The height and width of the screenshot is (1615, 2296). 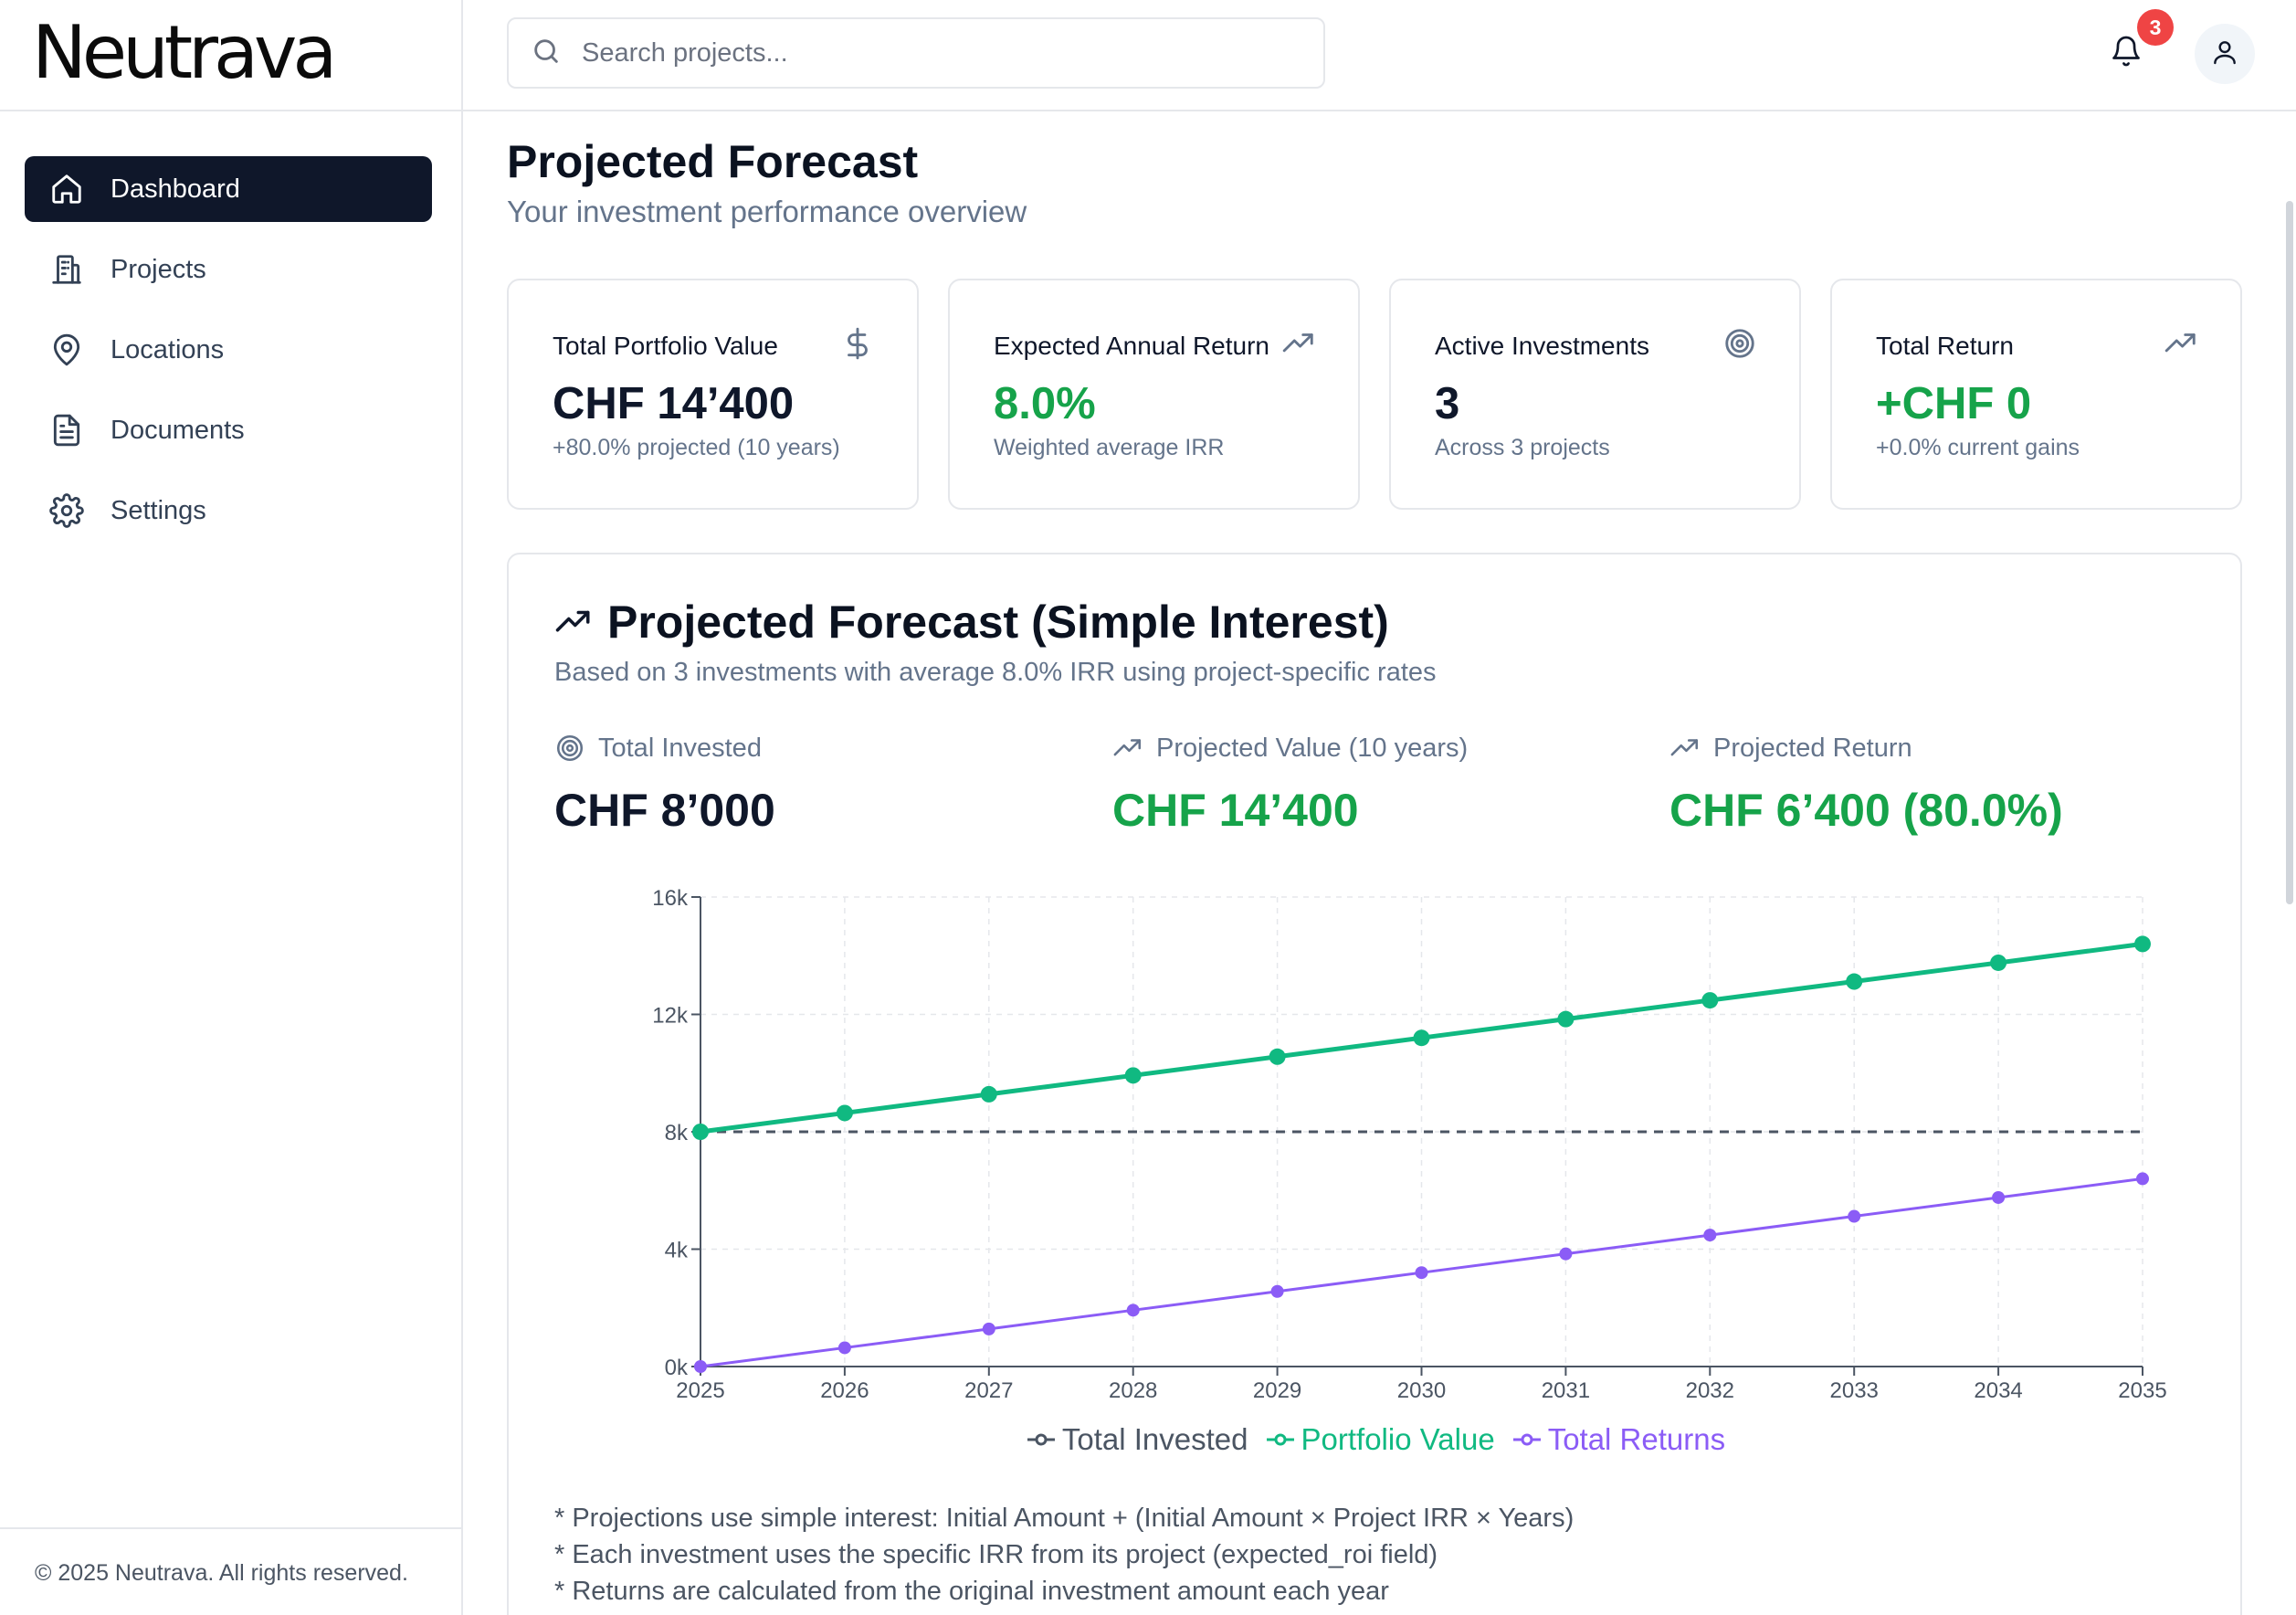 What do you see at coordinates (1398, 1439) in the screenshot?
I see `legend-label: Portfolio Value` at bounding box center [1398, 1439].